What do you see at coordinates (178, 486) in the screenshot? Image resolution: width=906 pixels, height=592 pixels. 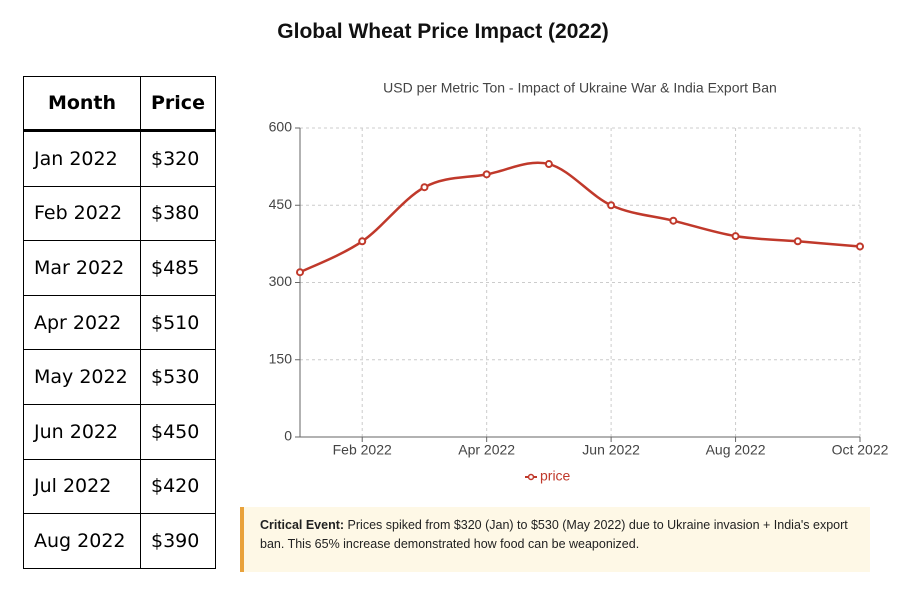 I see `table-cell: $420` at bounding box center [178, 486].